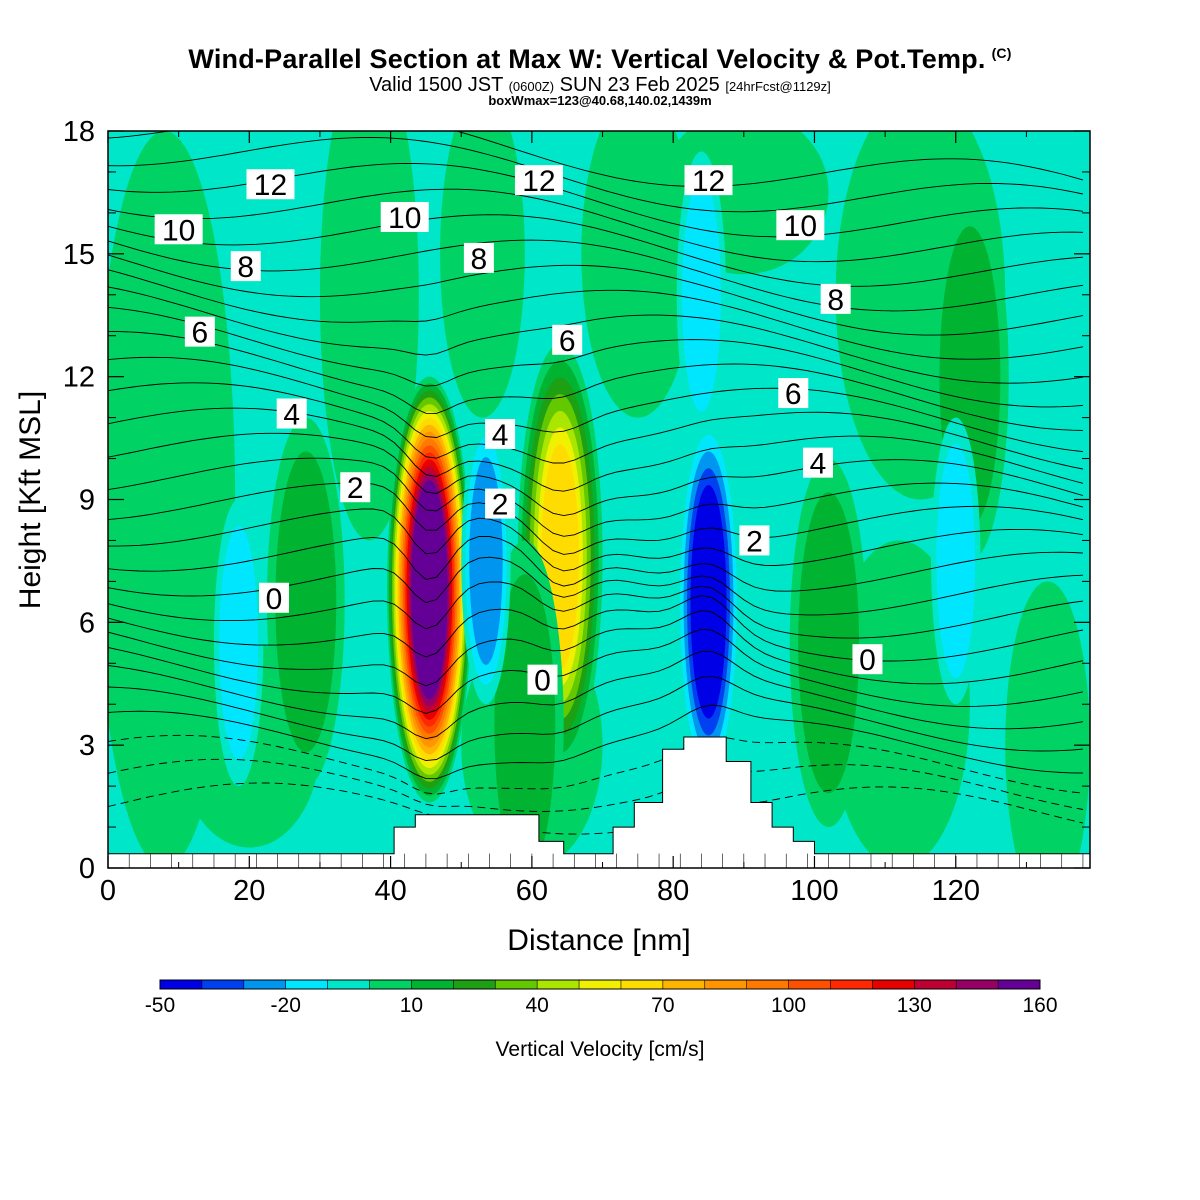 The image size is (1200, 1200). I want to click on y-tick-label: 12, so click(79, 378).